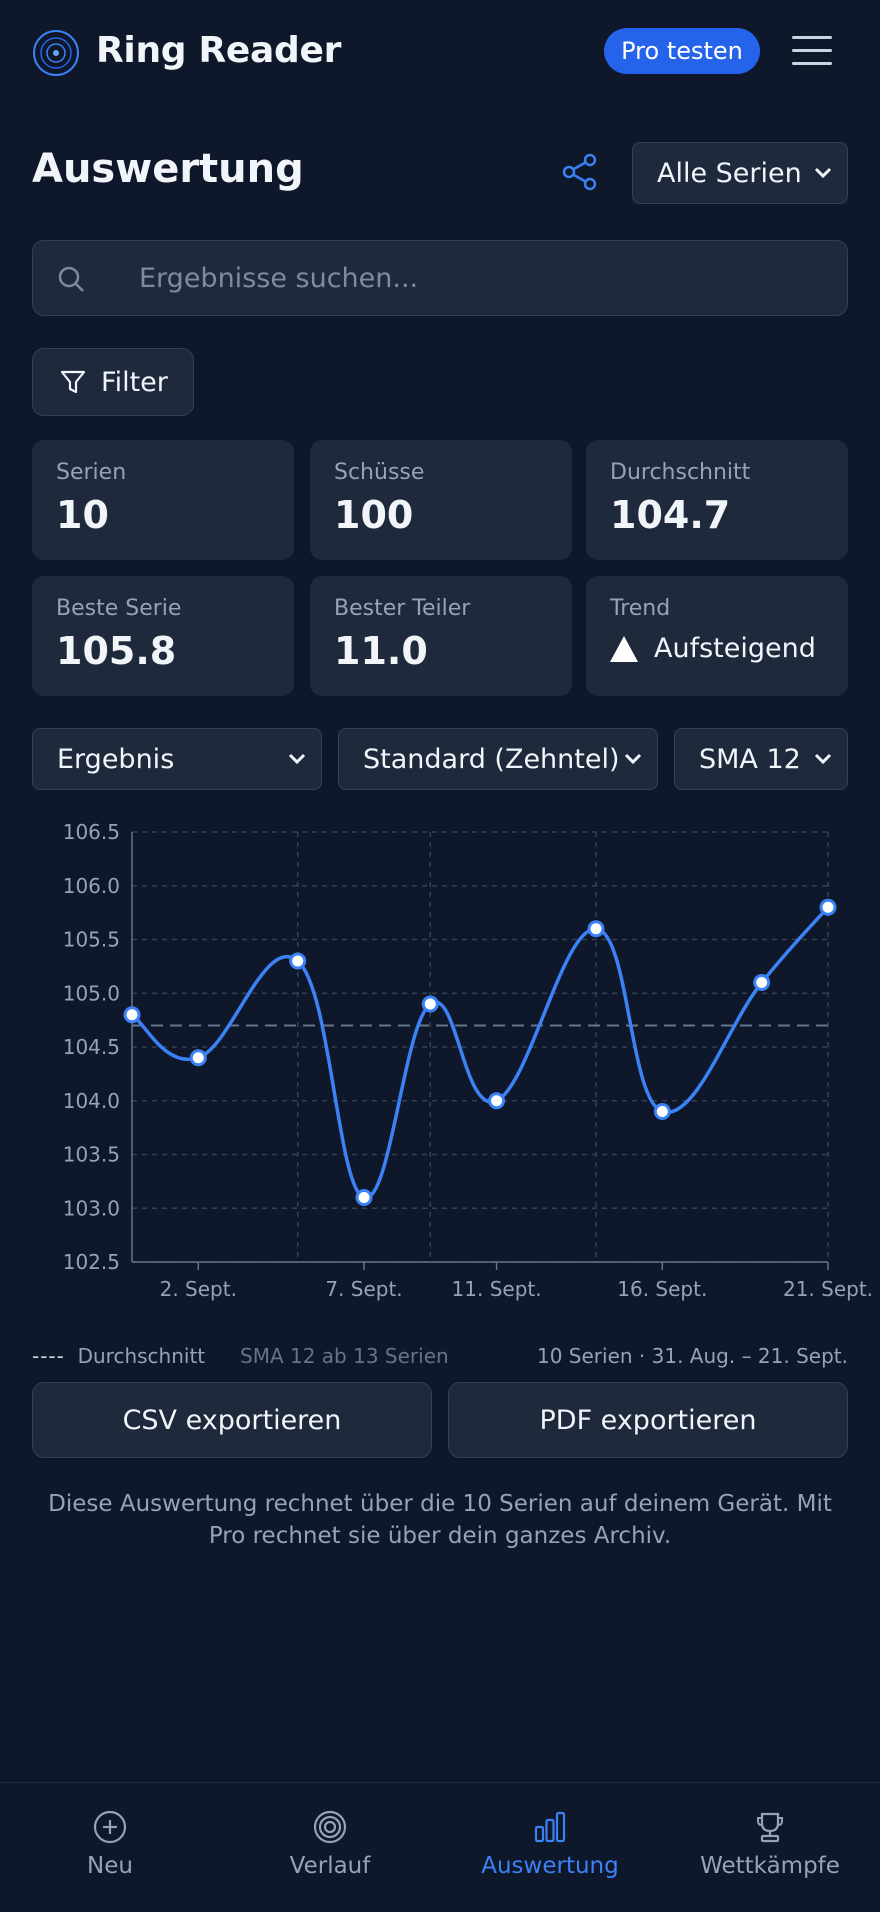 This screenshot has height=1912, width=880. What do you see at coordinates (56, 53) in the screenshot?
I see `target-logo-icon` at bounding box center [56, 53].